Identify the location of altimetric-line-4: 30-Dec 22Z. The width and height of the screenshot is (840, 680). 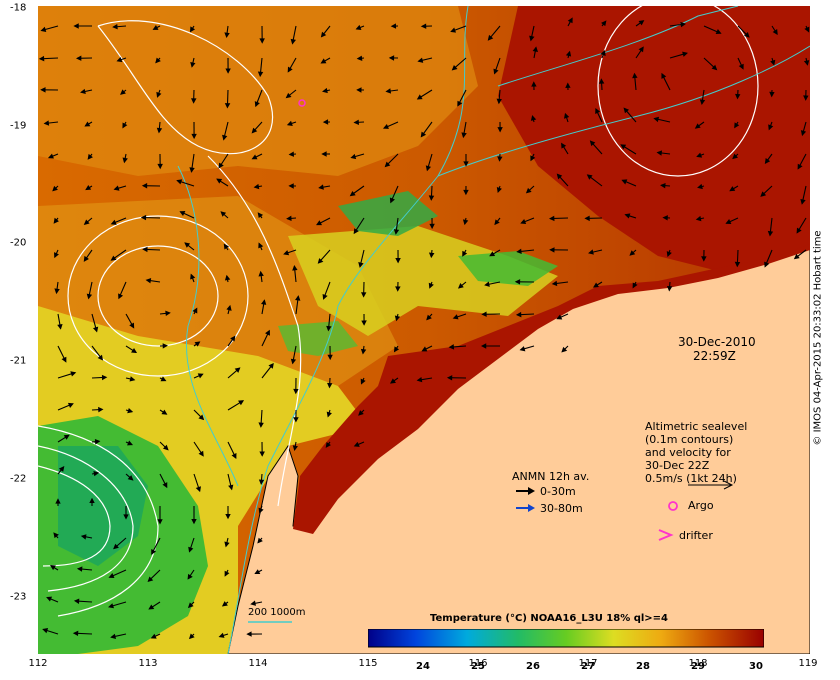
(677, 465).